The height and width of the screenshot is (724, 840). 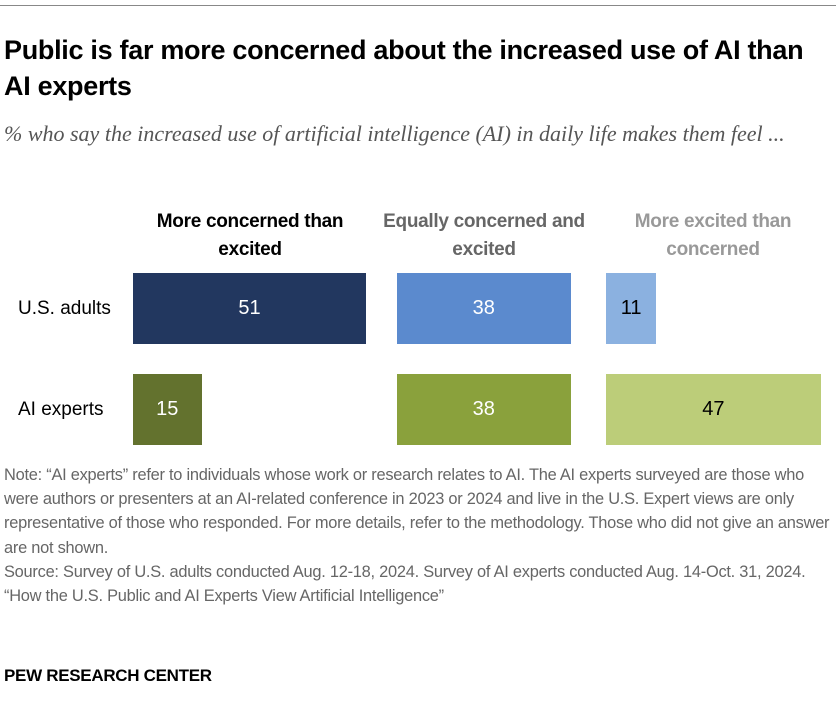 I want to click on column-header-more-excited: More excited than concerned, so click(x=713, y=235).